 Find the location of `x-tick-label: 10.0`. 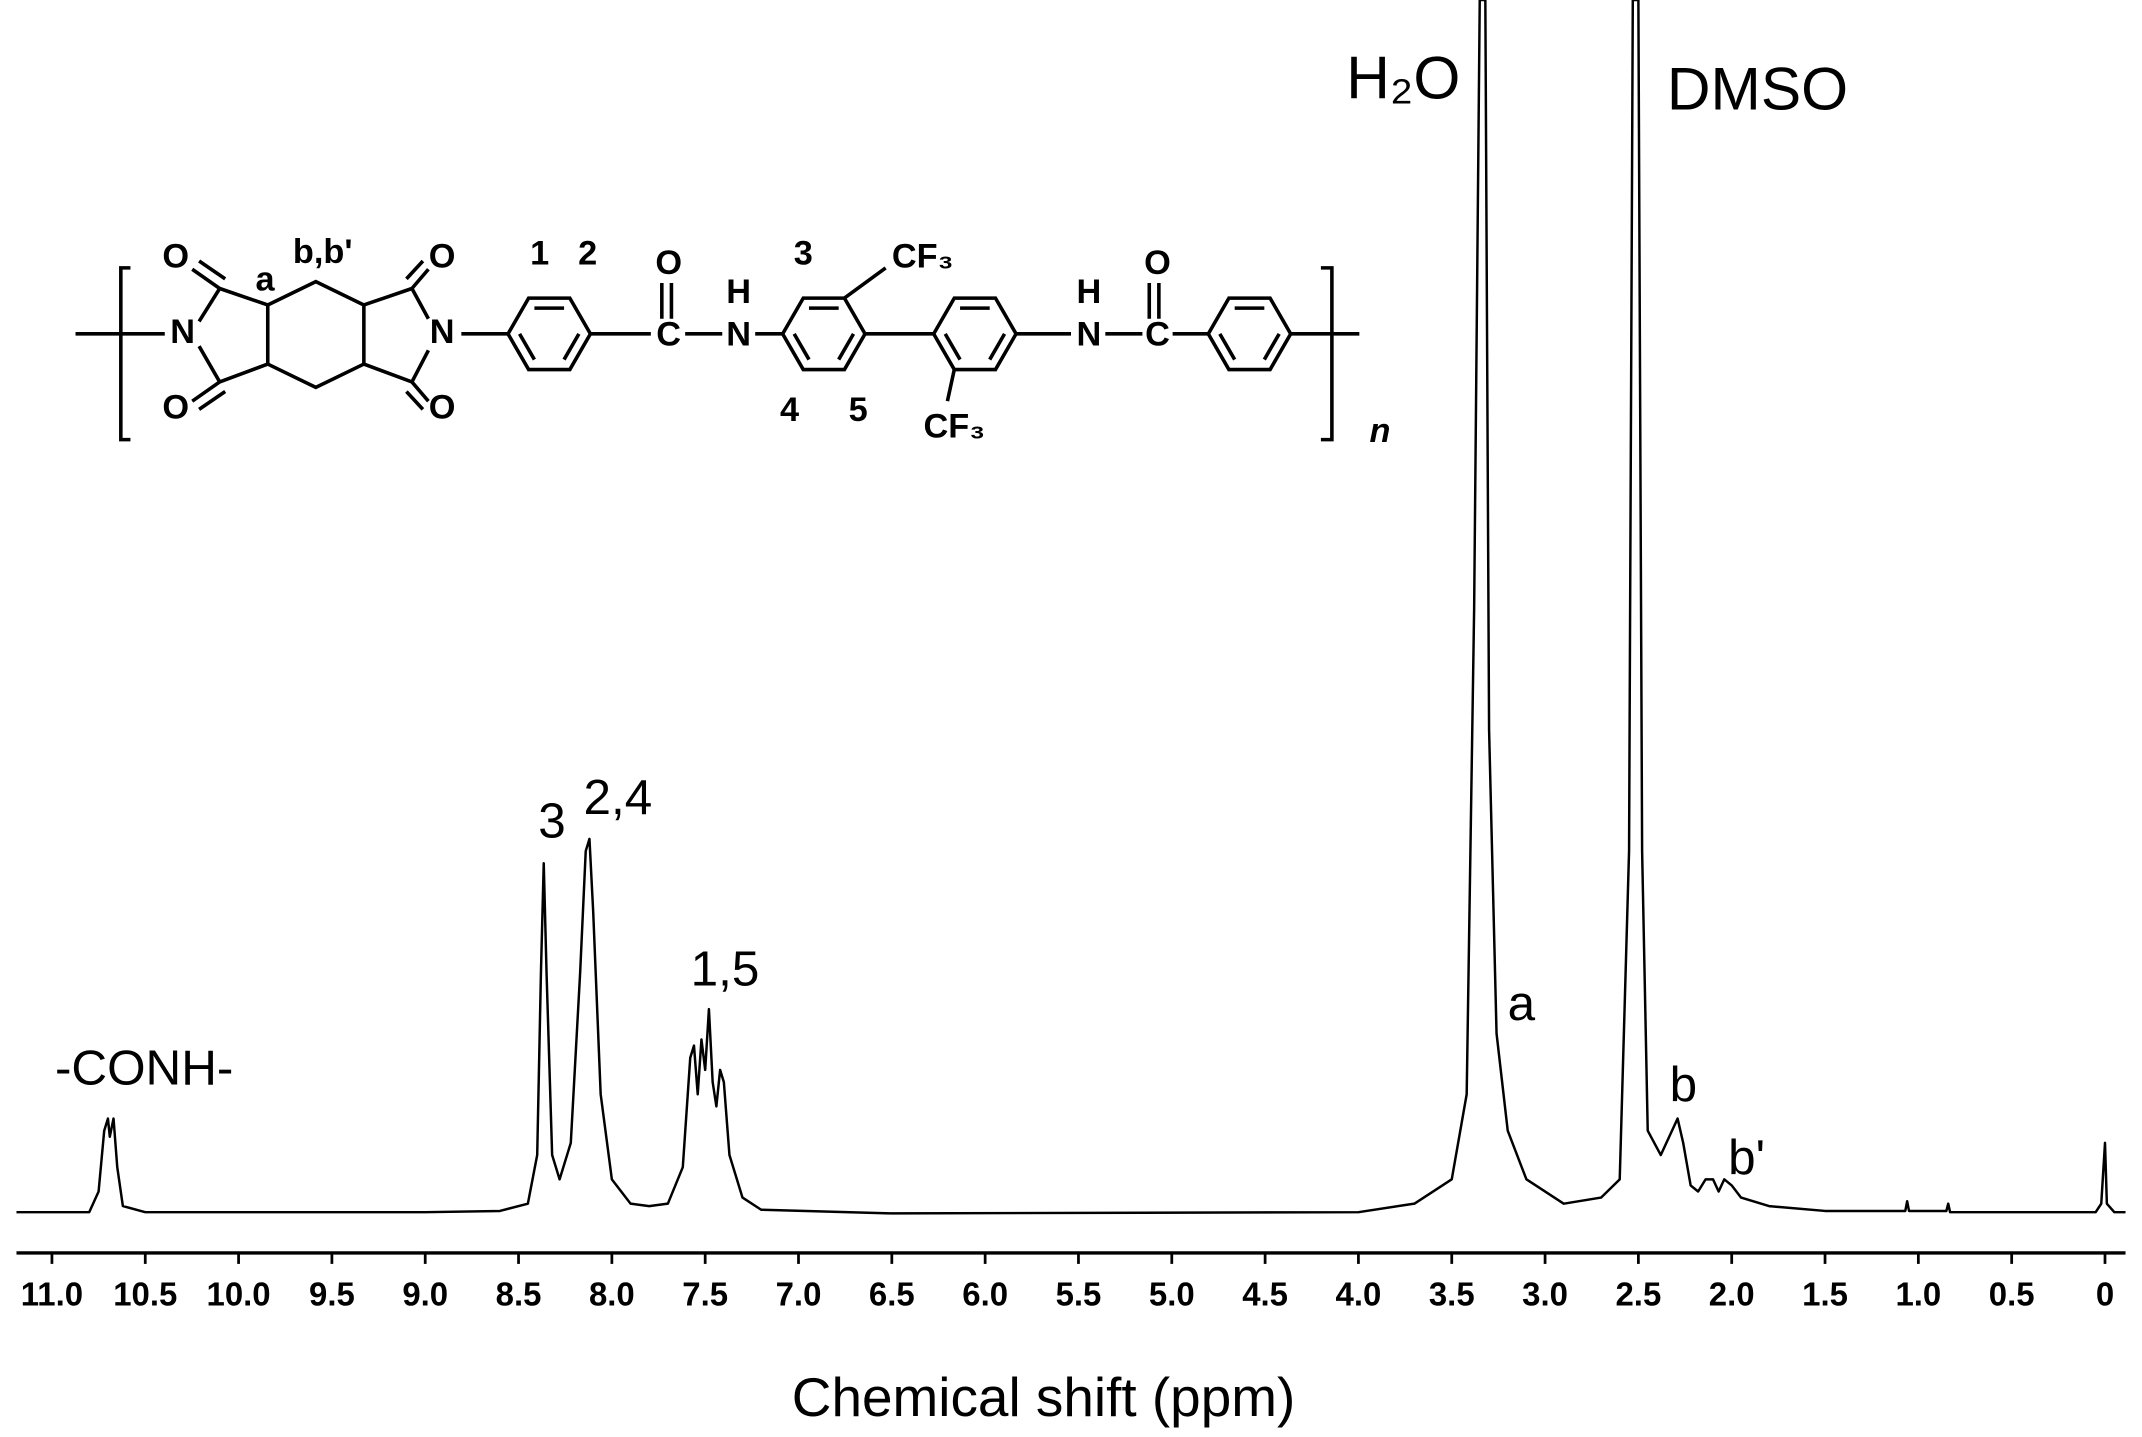

x-tick-label: 10.0 is located at coordinates (239, 1294).